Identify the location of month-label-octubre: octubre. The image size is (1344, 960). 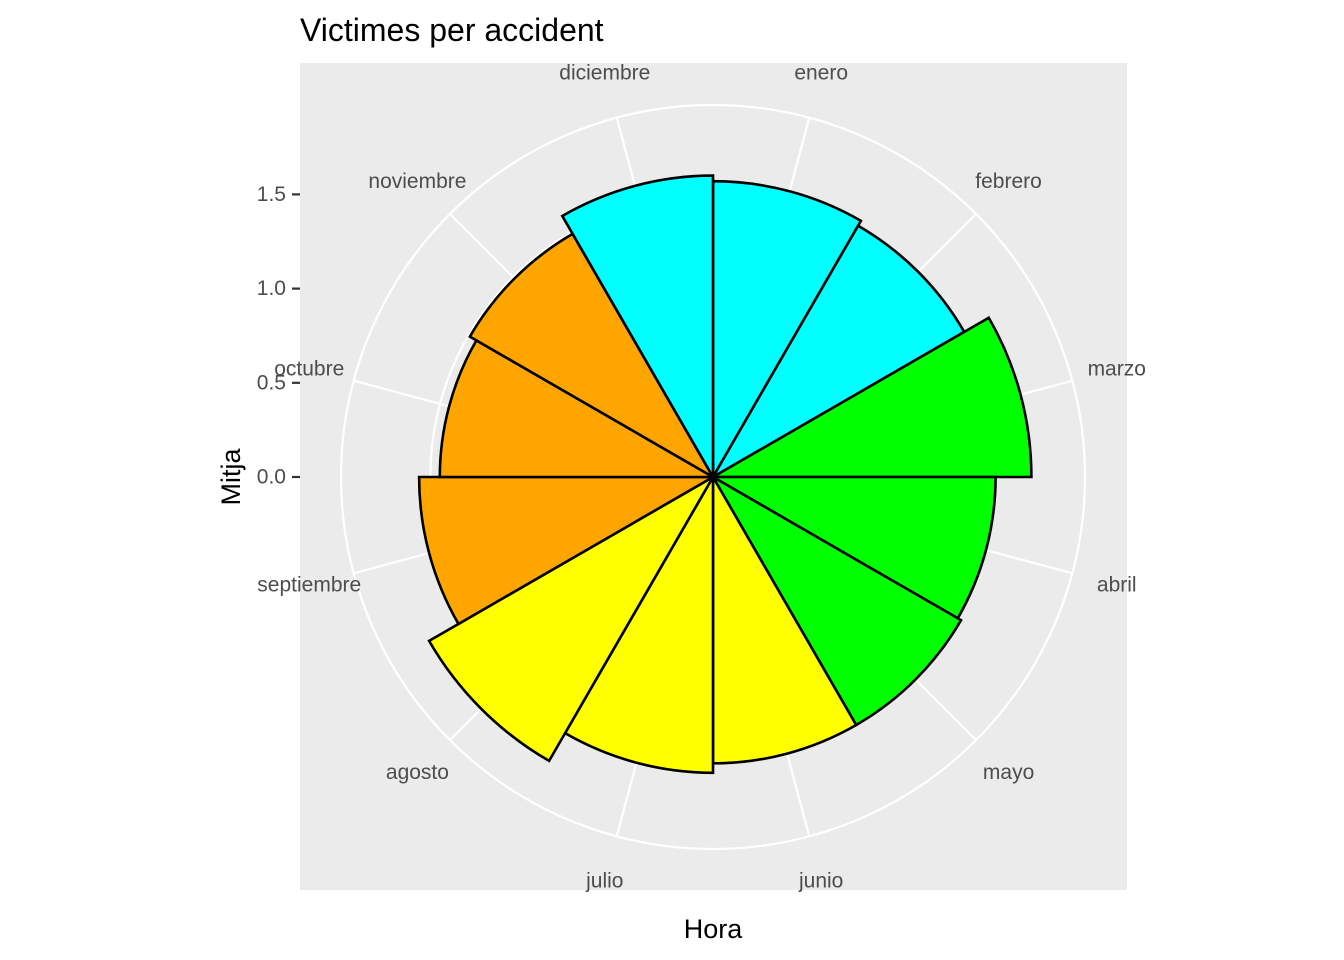
(309, 368).